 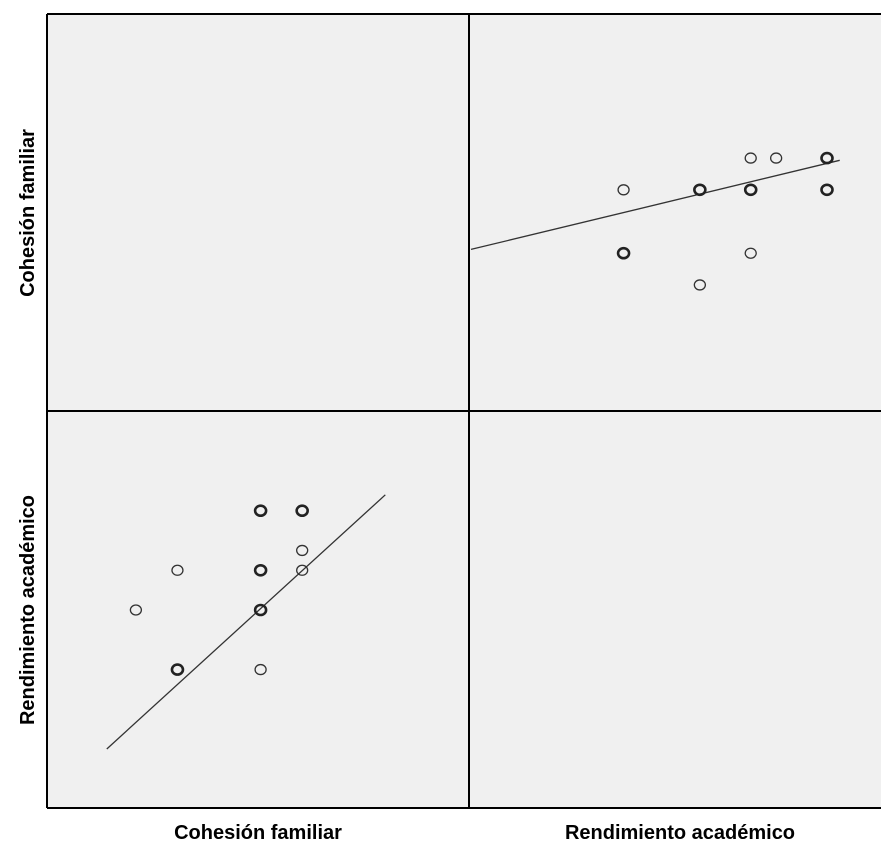 I want to click on column-label-right: Rendimiento académico, so click(x=680, y=833).